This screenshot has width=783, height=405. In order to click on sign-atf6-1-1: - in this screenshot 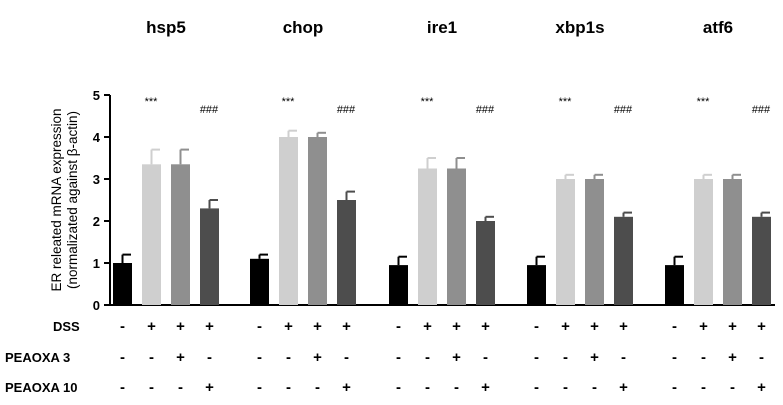, I will do `click(674, 326)`.